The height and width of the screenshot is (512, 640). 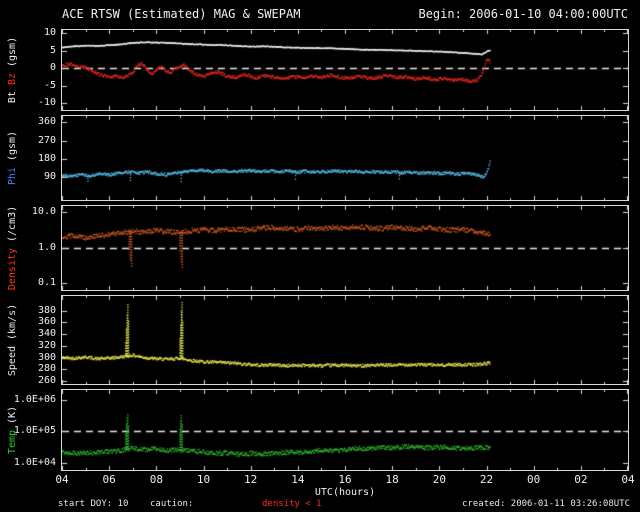 I want to click on y-tick-label: 0.1, so click(x=46, y=282).